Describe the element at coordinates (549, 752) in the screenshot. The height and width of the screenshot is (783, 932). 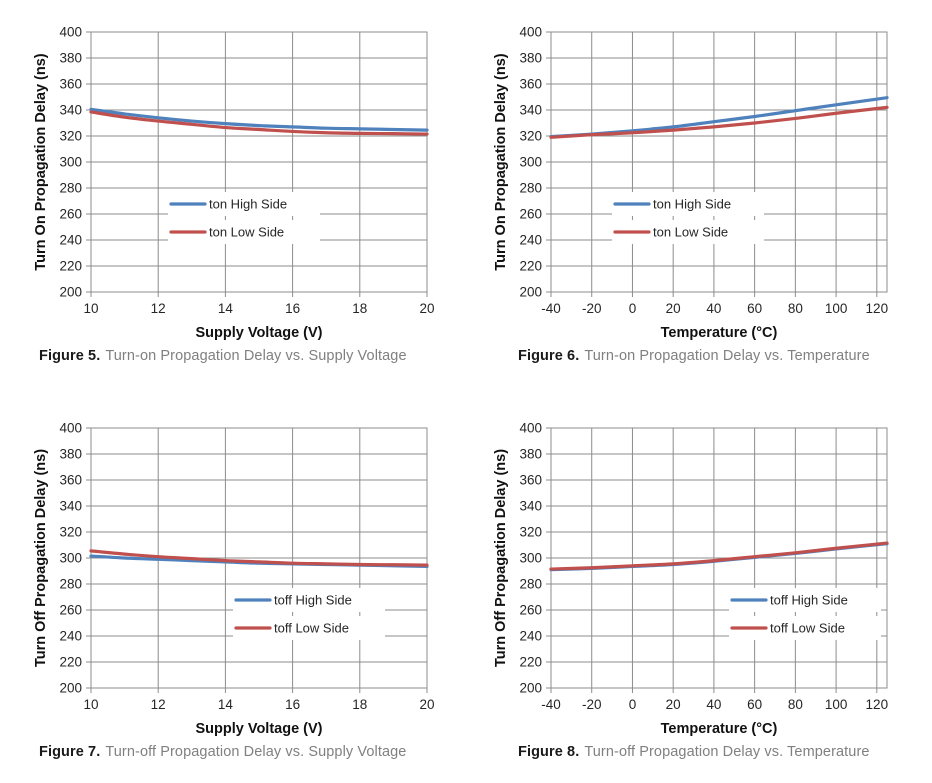
I see `figure-8-label: Figure 8.` at that location.